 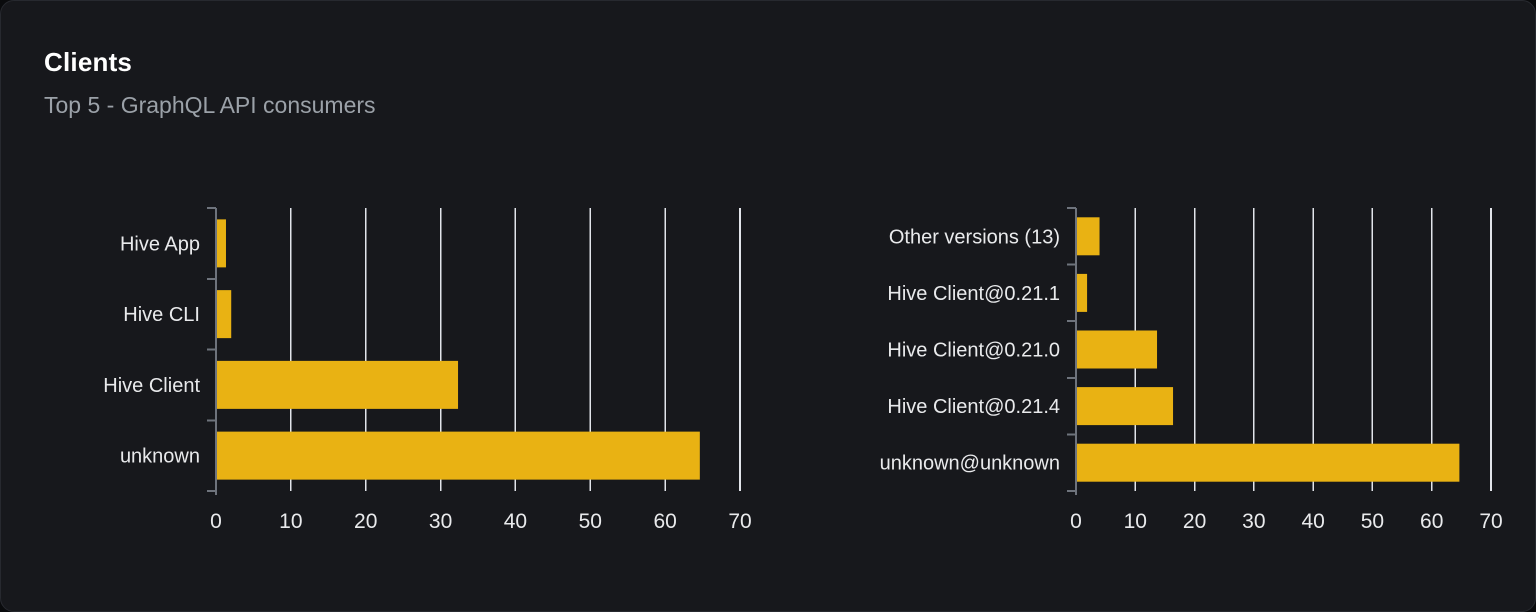 I want to click on bar-unknown-unknown, so click(x=1268, y=462).